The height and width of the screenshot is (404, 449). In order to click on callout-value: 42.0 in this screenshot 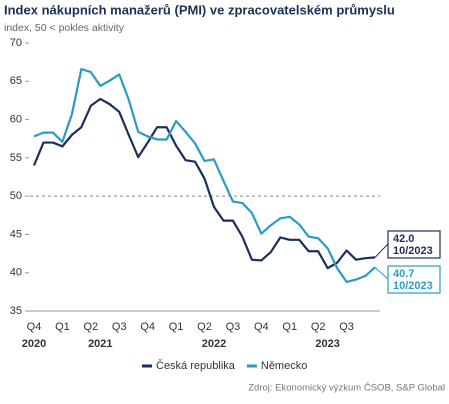, I will do `click(403, 239)`.